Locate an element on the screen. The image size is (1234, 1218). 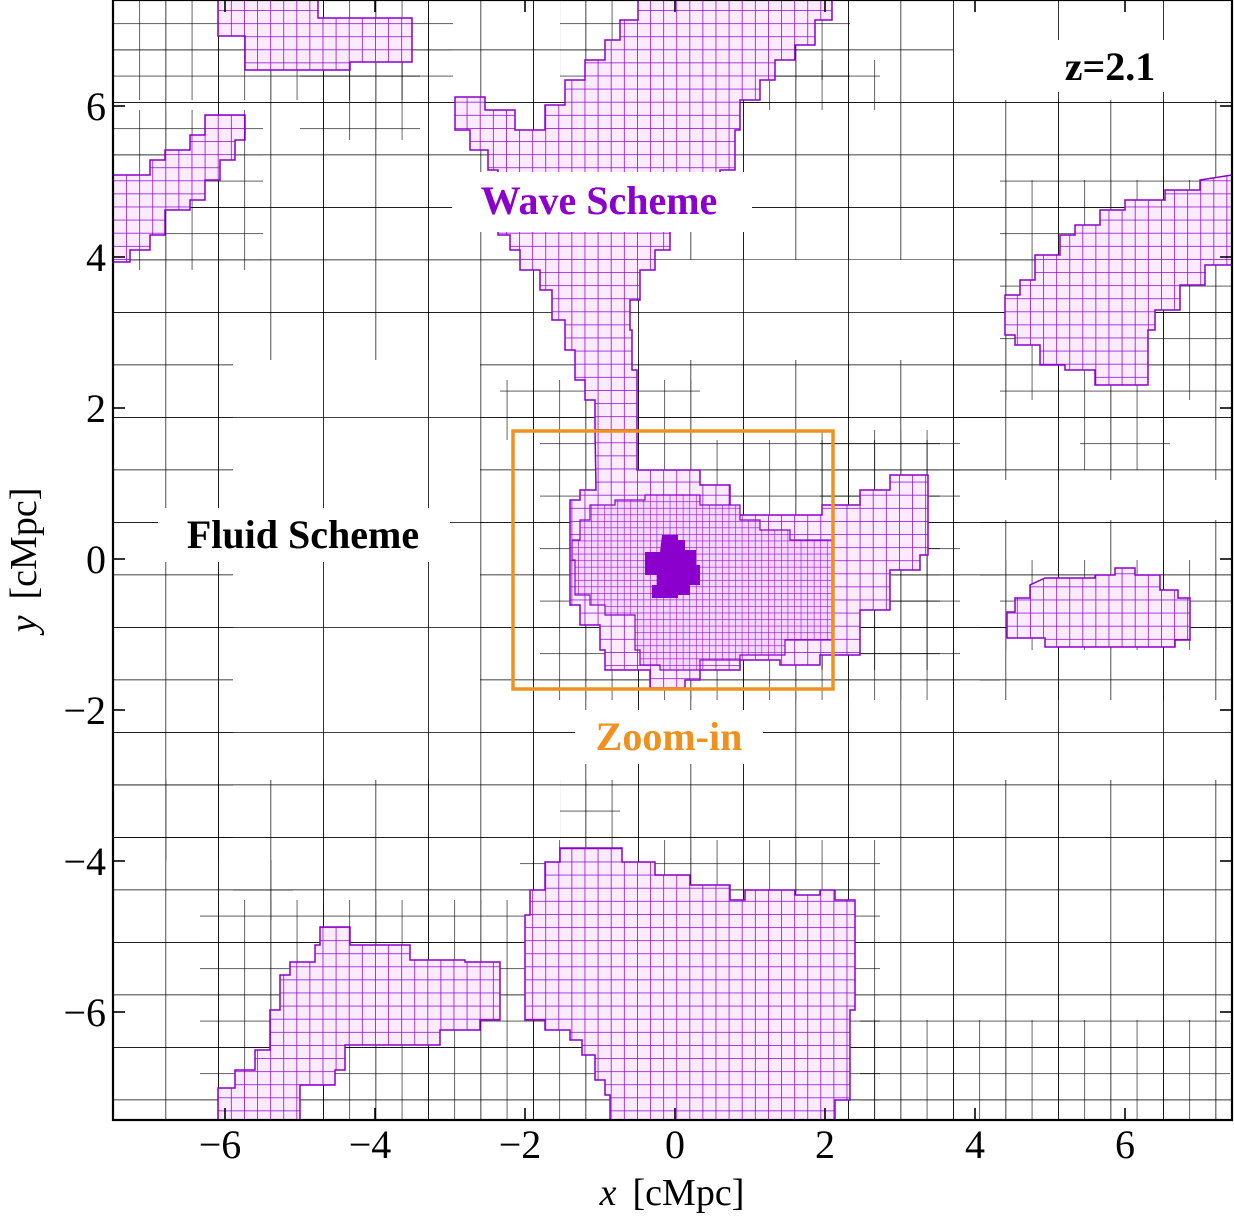
y-axis-label: y[cMpc] is located at coordinates (24, 562).